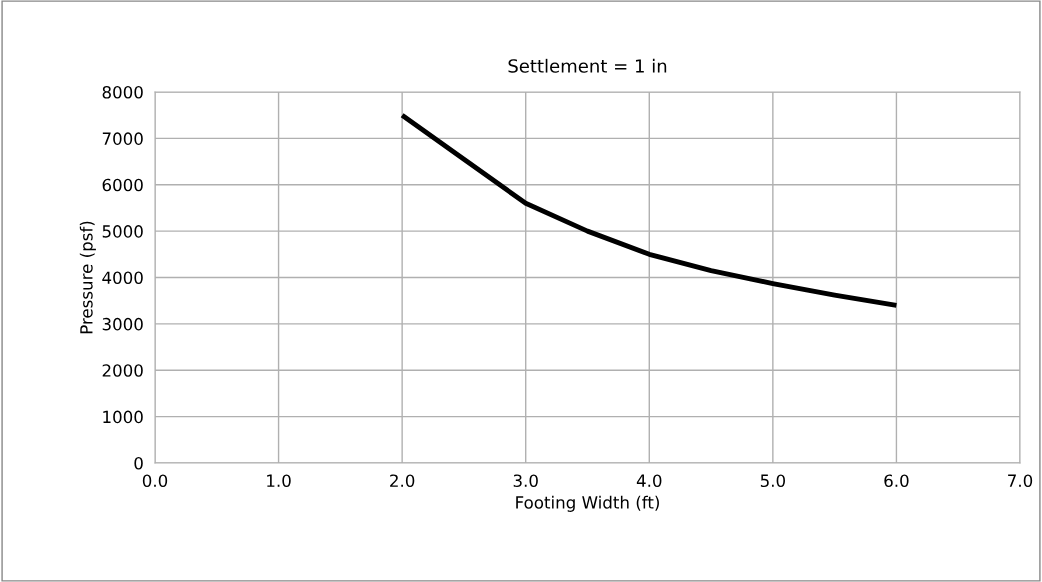  Describe the element at coordinates (402, 481) in the screenshot. I see `x-tick-label: 2.0` at that location.